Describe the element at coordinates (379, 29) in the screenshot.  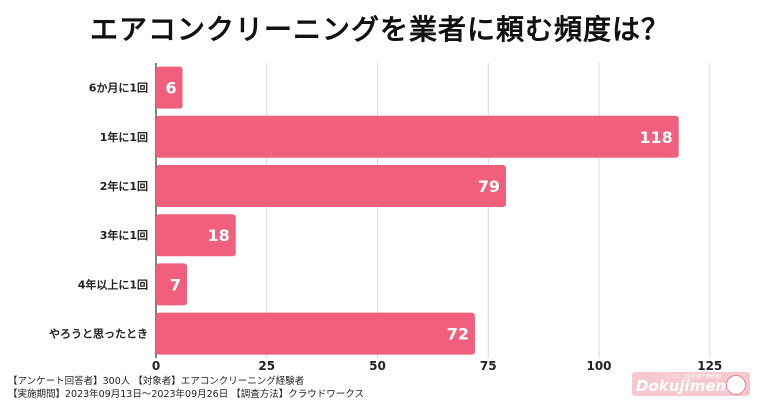
I see `chart-title: エアコンクリーニングを業者に頼む頻度は？` at that location.